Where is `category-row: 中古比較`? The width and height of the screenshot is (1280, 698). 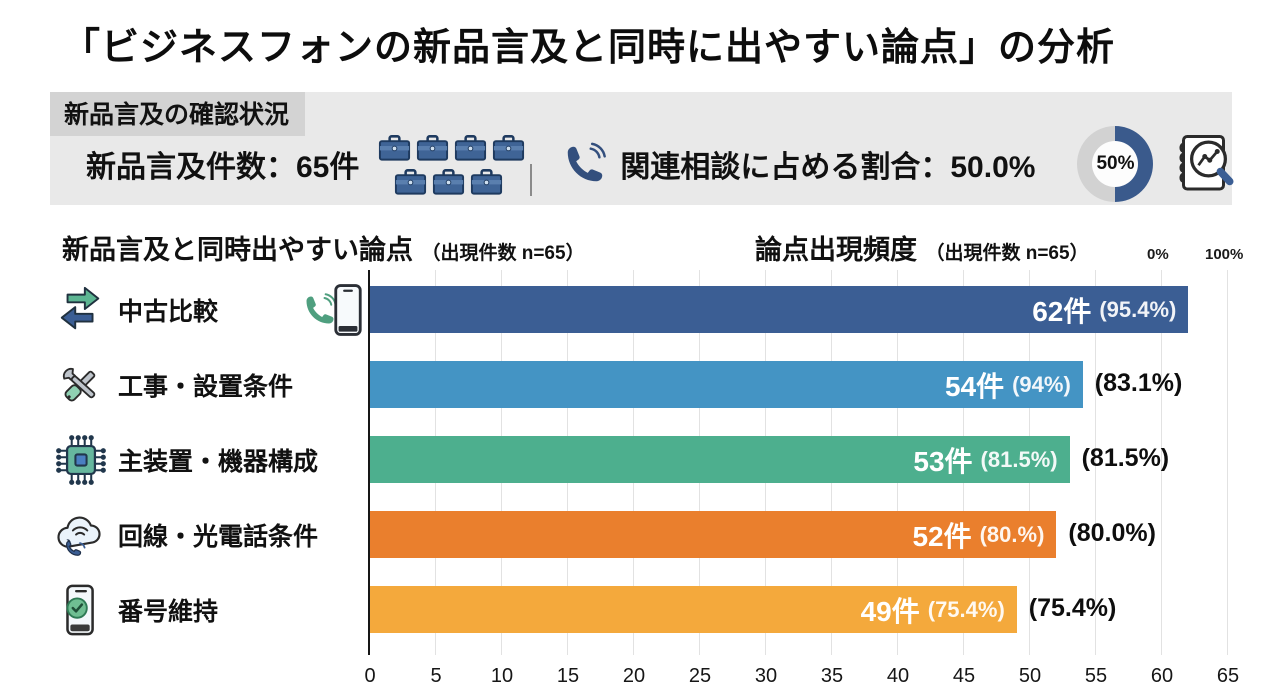
category-row: 中古比較 is located at coordinates (210, 310).